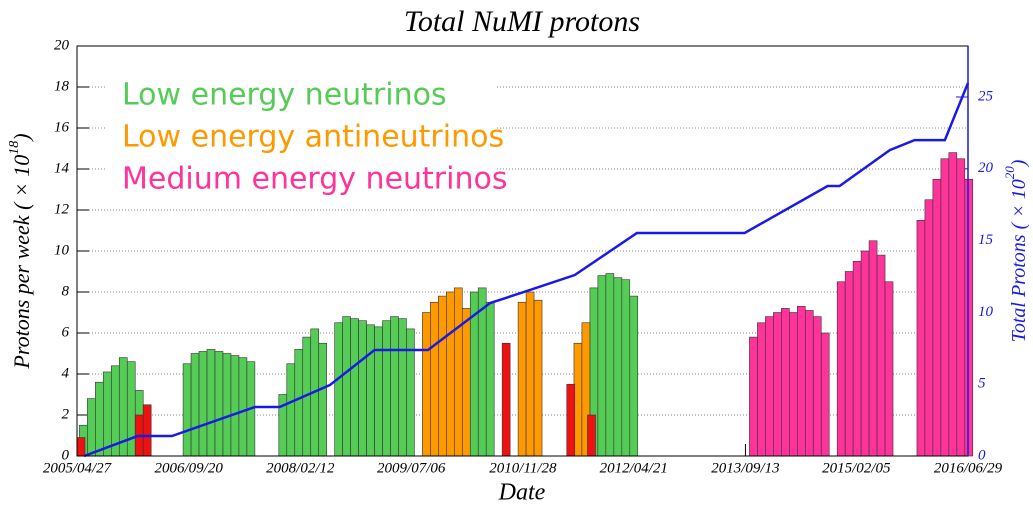 Image resolution: width=1033 pixels, height=508 pixels. I want to click on y-axis-label-text: Protons per week ( × 10, so click(21, 262).